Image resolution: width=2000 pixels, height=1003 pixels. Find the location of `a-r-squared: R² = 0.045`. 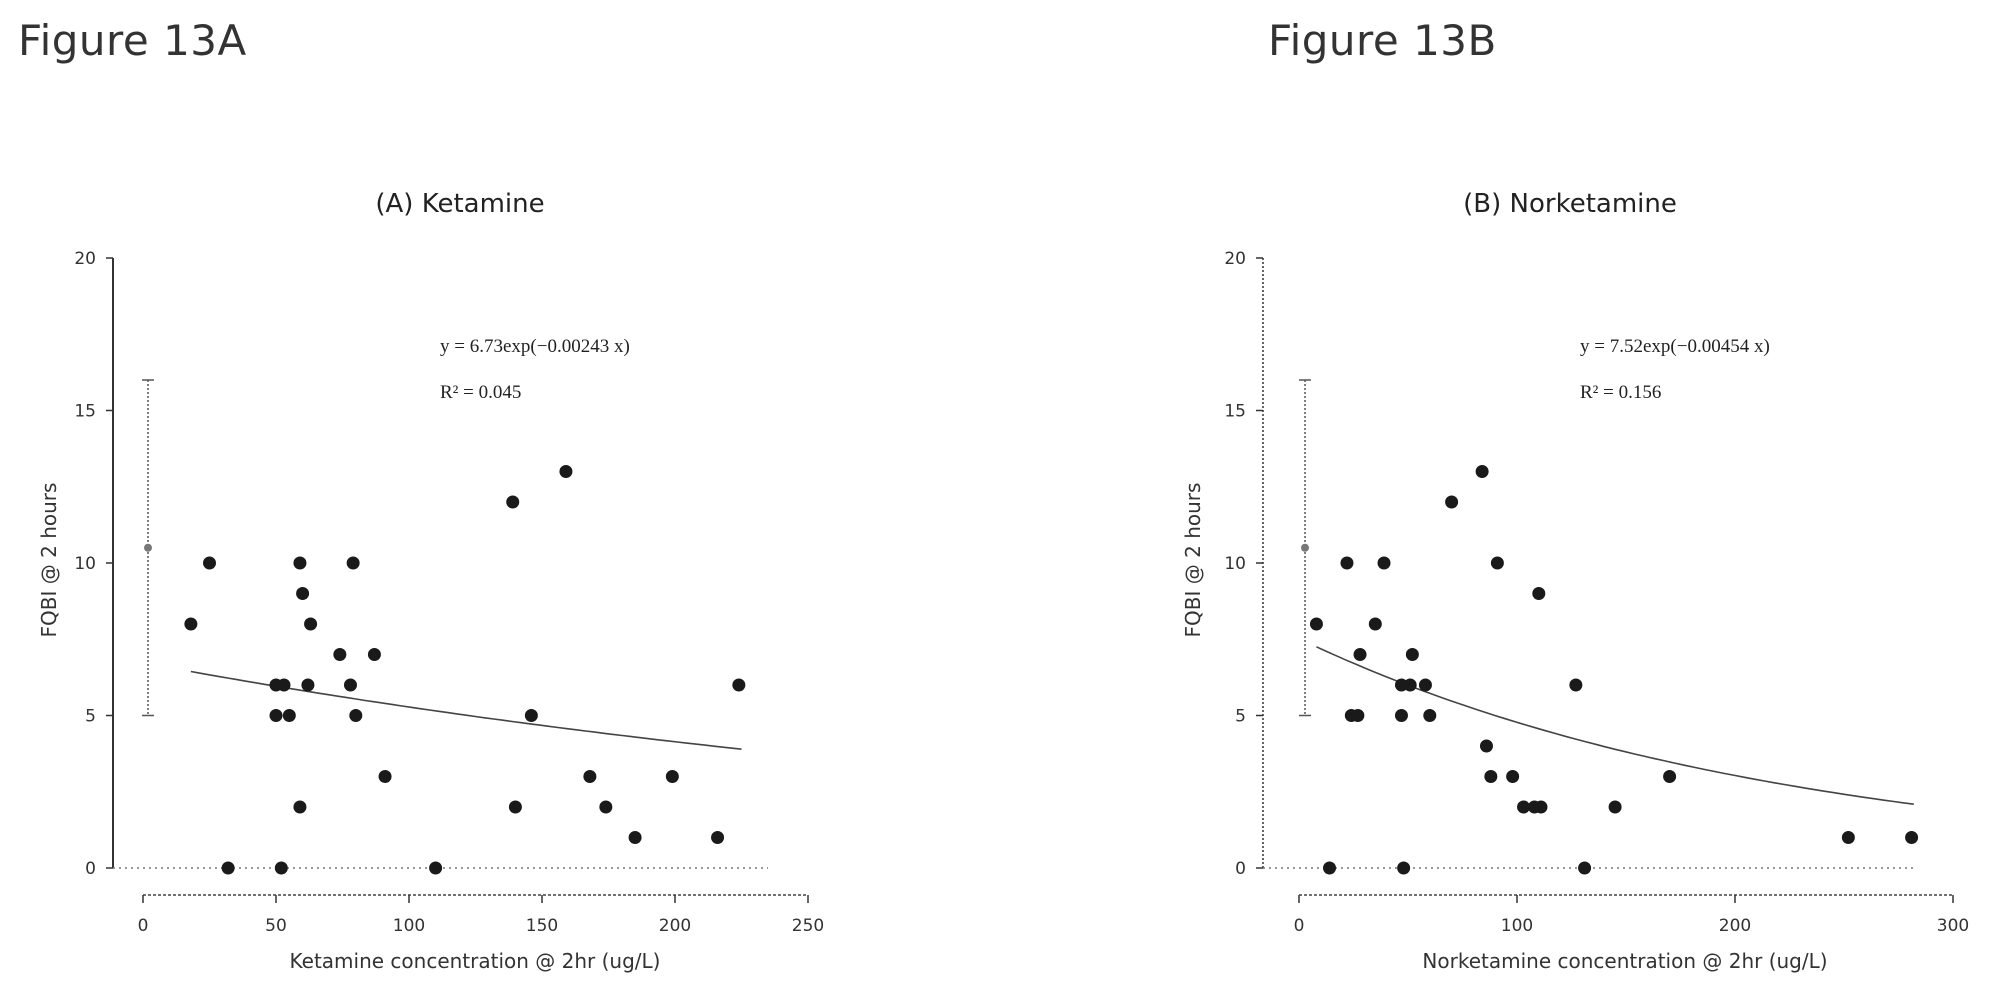

a-r-squared: R² = 0.045 is located at coordinates (480, 392).